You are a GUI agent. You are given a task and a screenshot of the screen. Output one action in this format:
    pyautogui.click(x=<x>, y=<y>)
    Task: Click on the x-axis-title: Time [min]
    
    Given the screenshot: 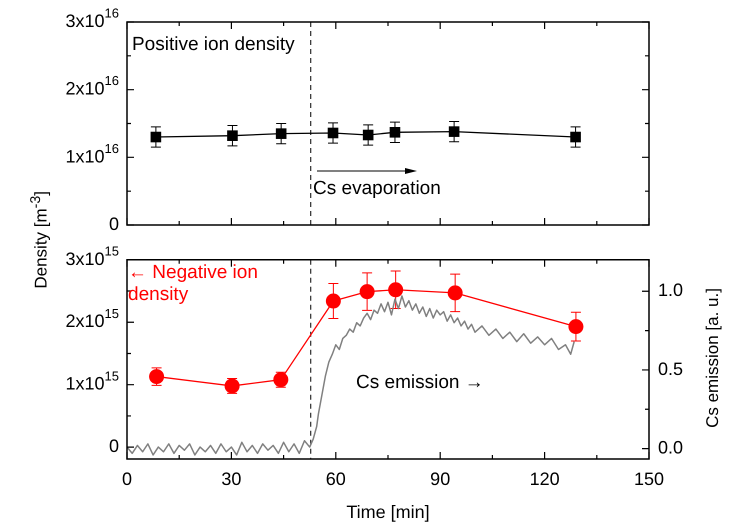 What is the action you would take?
    pyautogui.click(x=388, y=512)
    